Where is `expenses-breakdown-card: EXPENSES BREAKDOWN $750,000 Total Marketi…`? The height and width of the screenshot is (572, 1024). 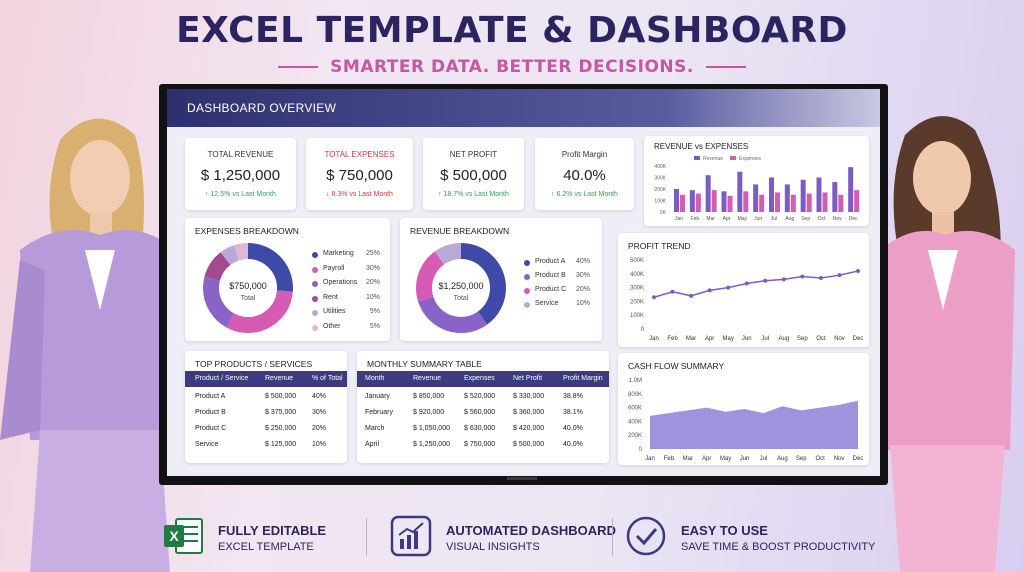 expenses-breakdown-card: EXPENSES BREAKDOWN $750,000 Total Marketi… is located at coordinates (287, 279).